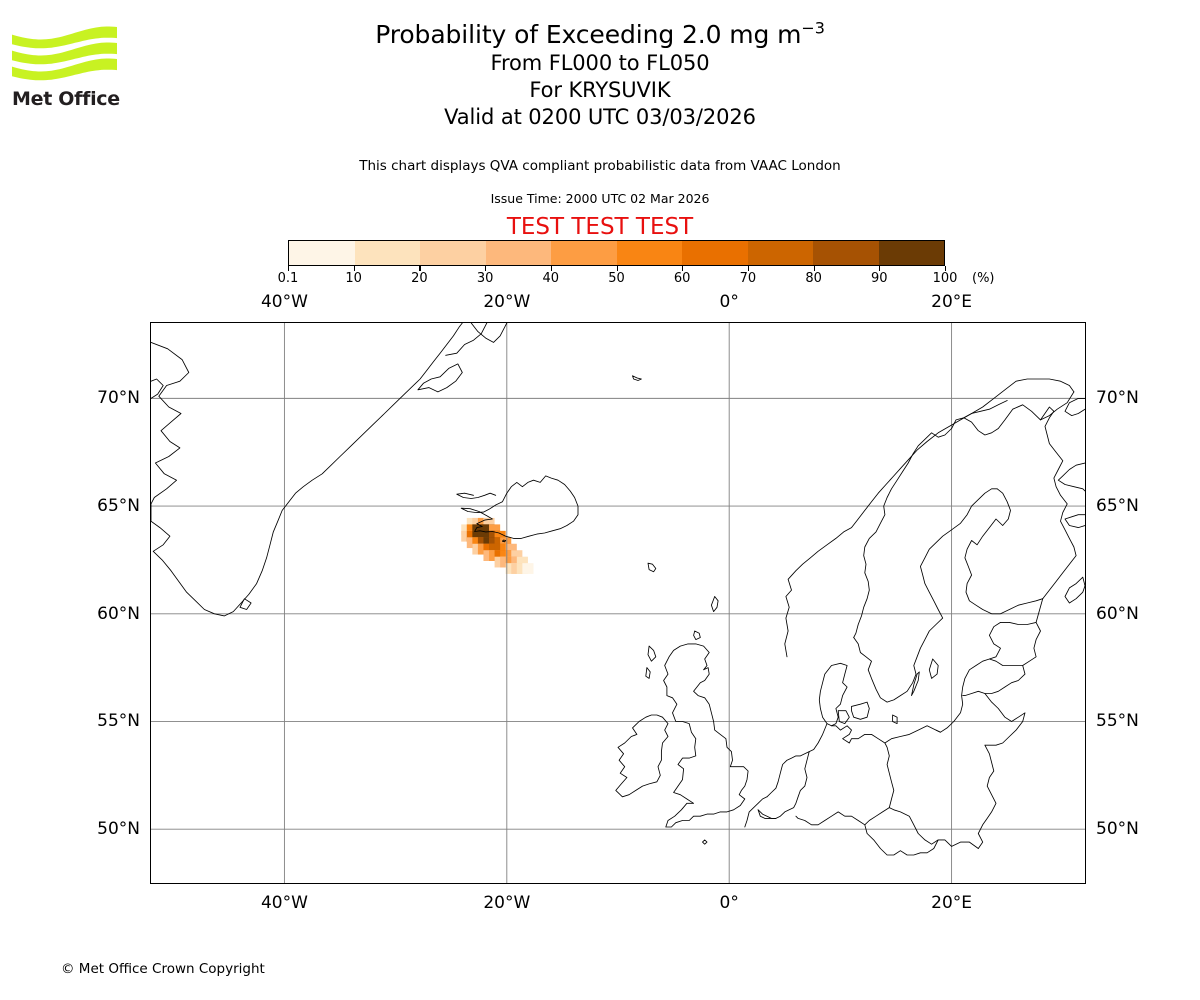  I want to click on main-title-text: Probability of Exceeding 2.0 mg m, so click(588, 34).